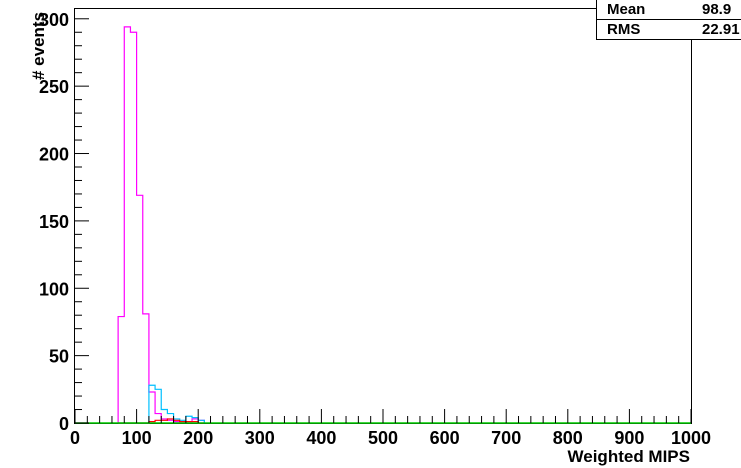 The height and width of the screenshot is (468, 741). Describe the element at coordinates (629, 438) in the screenshot. I see `x-tick-label: 900` at that location.